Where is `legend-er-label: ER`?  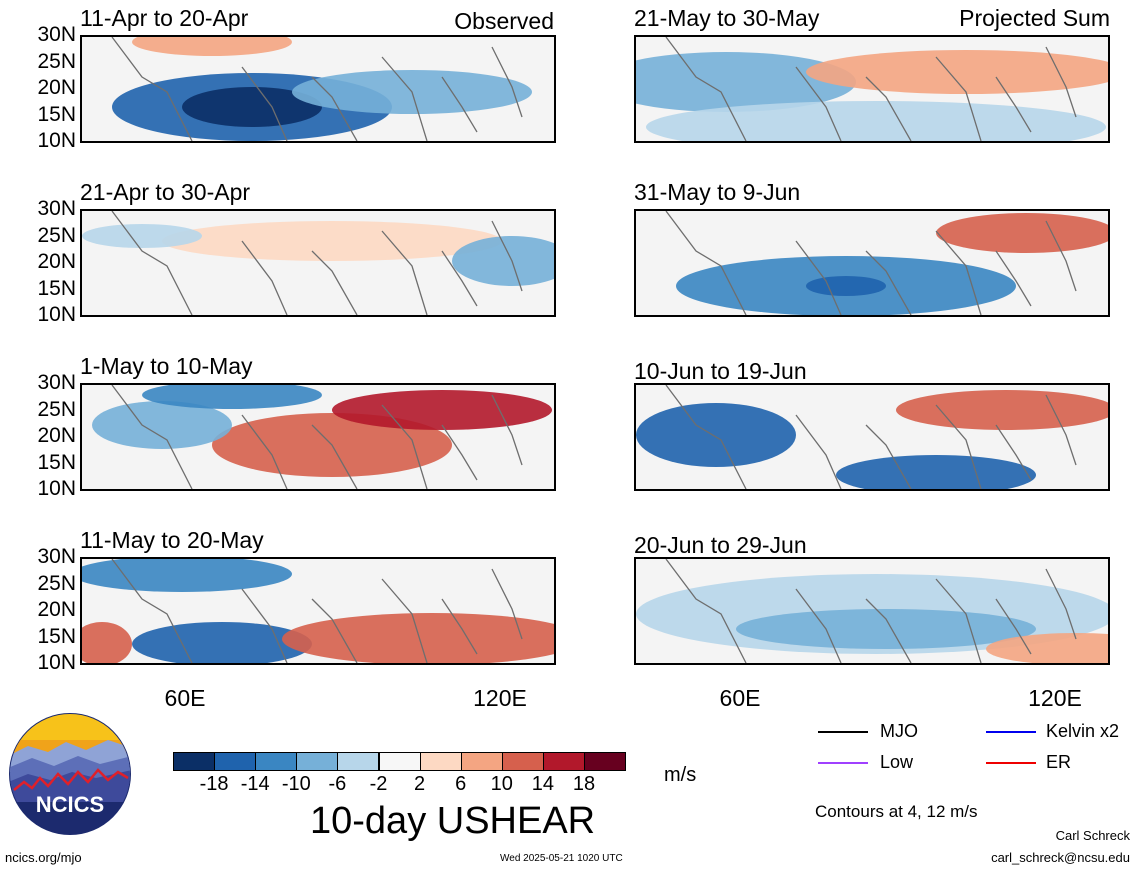
legend-er-label: ER is located at coordinates (1059, 762).